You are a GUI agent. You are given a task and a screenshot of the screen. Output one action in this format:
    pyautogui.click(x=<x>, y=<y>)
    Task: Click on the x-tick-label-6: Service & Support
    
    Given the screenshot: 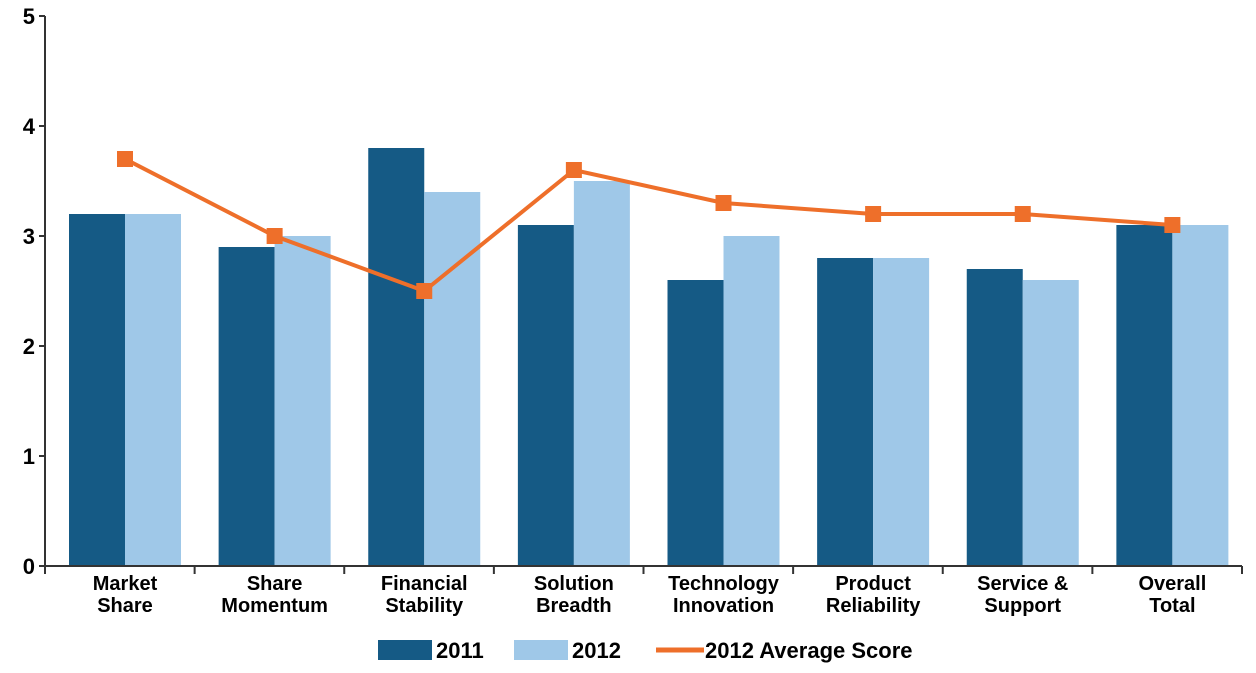 What is the action you would take?
    pyautogui.click(x=1022, y=595)
    